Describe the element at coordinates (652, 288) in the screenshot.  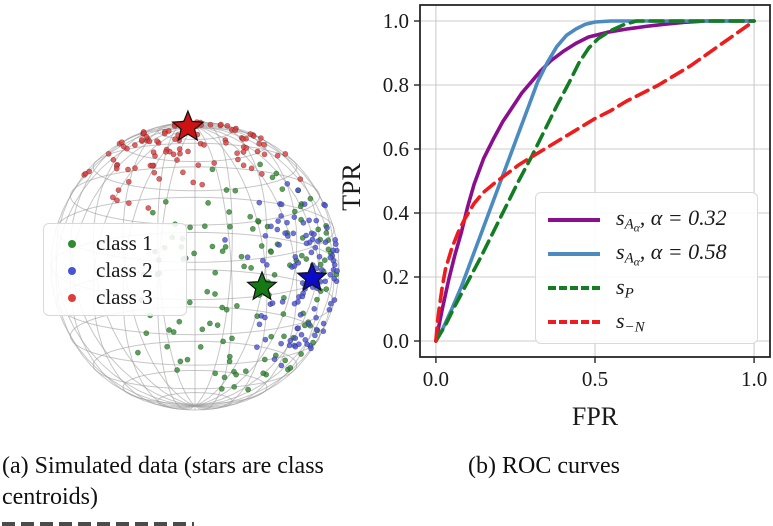
I see `legend-item: sP` at that location.